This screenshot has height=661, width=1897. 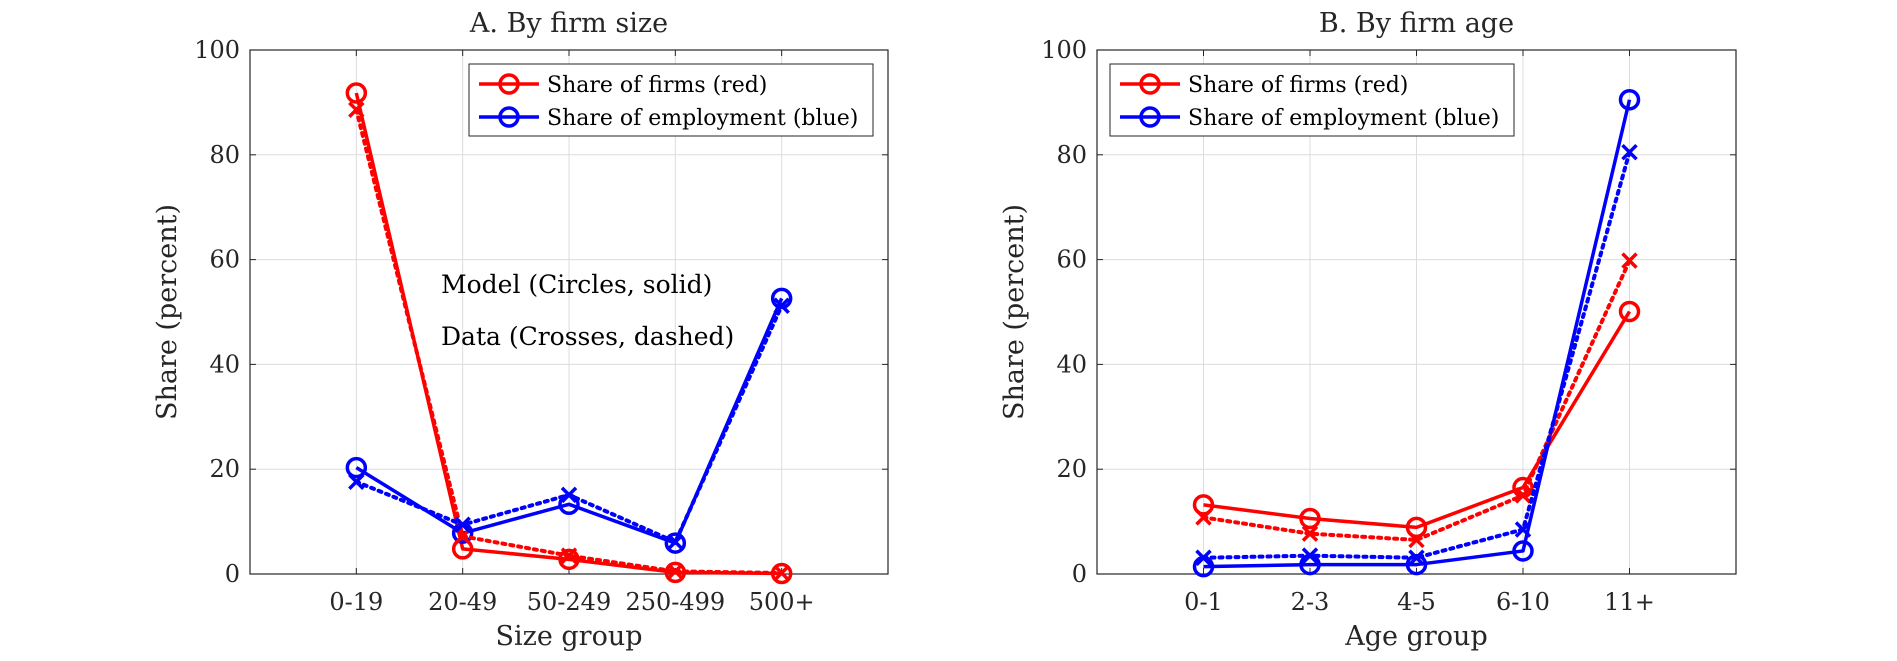 What do you see at coordinates (1416, 23) in the screenshot?
I see `chart-title: B. By firm age` at bounding box center [1416, 23].